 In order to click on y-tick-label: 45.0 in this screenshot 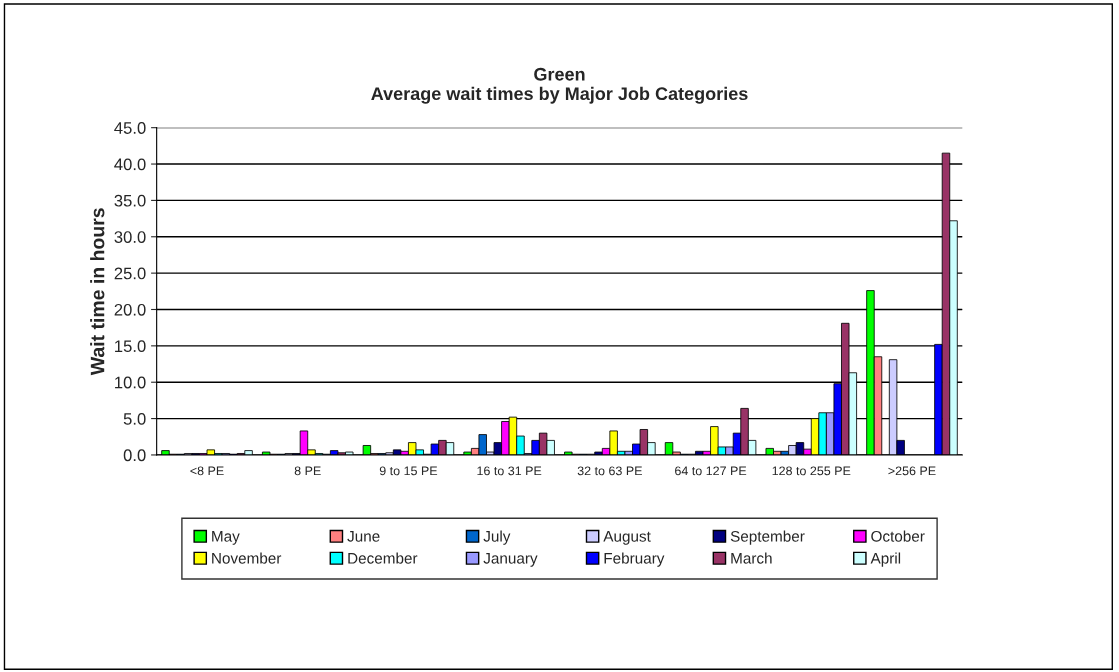, I will do `click(130, 128)`.